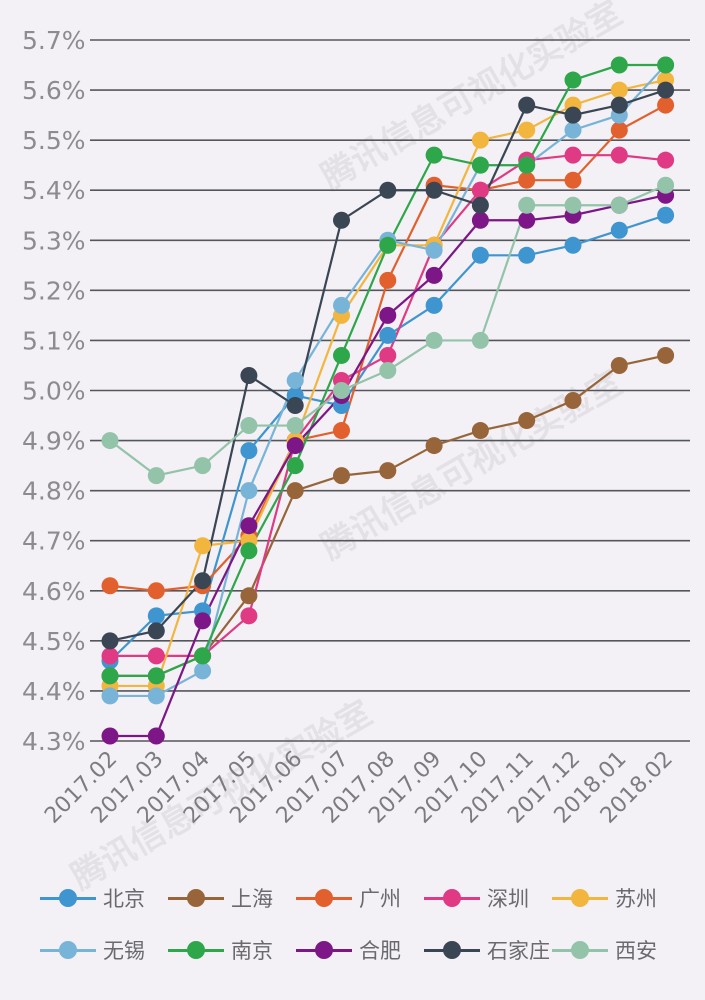 Image resolution: width=705 pixels, height=1000 pixels. Describe the element at coordinates (636, 951) in the screenshot. I see `legend-label: 西安` at that location.